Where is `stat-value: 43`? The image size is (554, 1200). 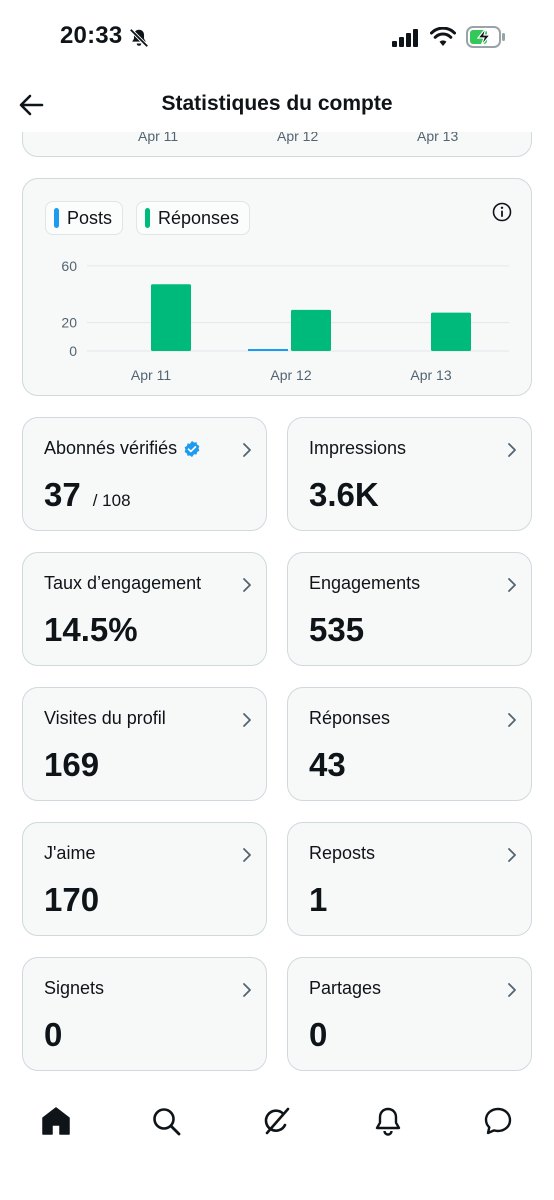 stat-value: 43 is located at coordinates (327, 765).